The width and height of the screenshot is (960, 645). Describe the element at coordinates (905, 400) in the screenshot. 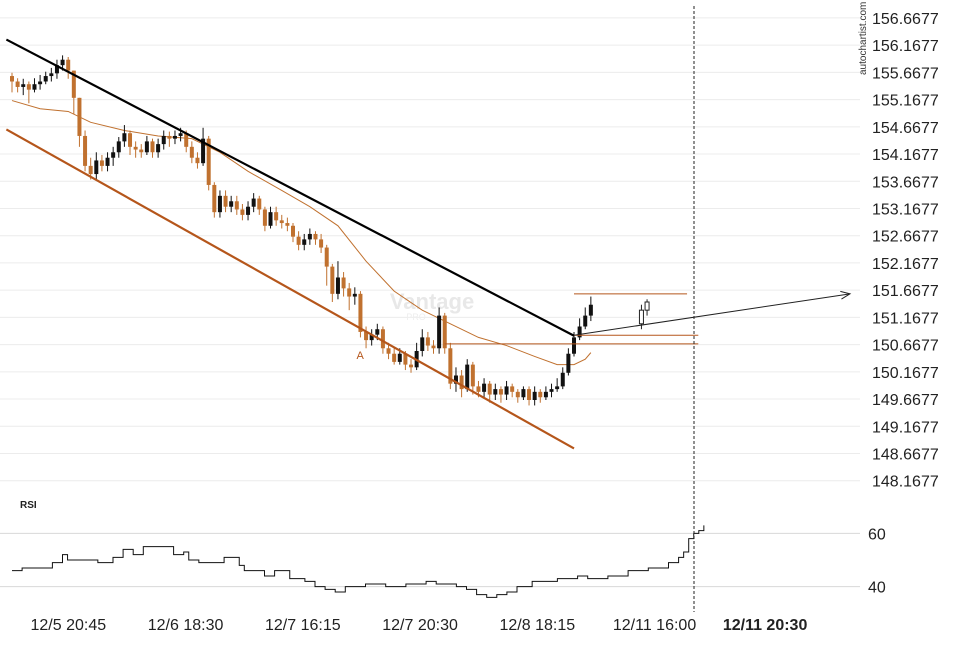

I see `price-tick-label: 149.6677` at that location.